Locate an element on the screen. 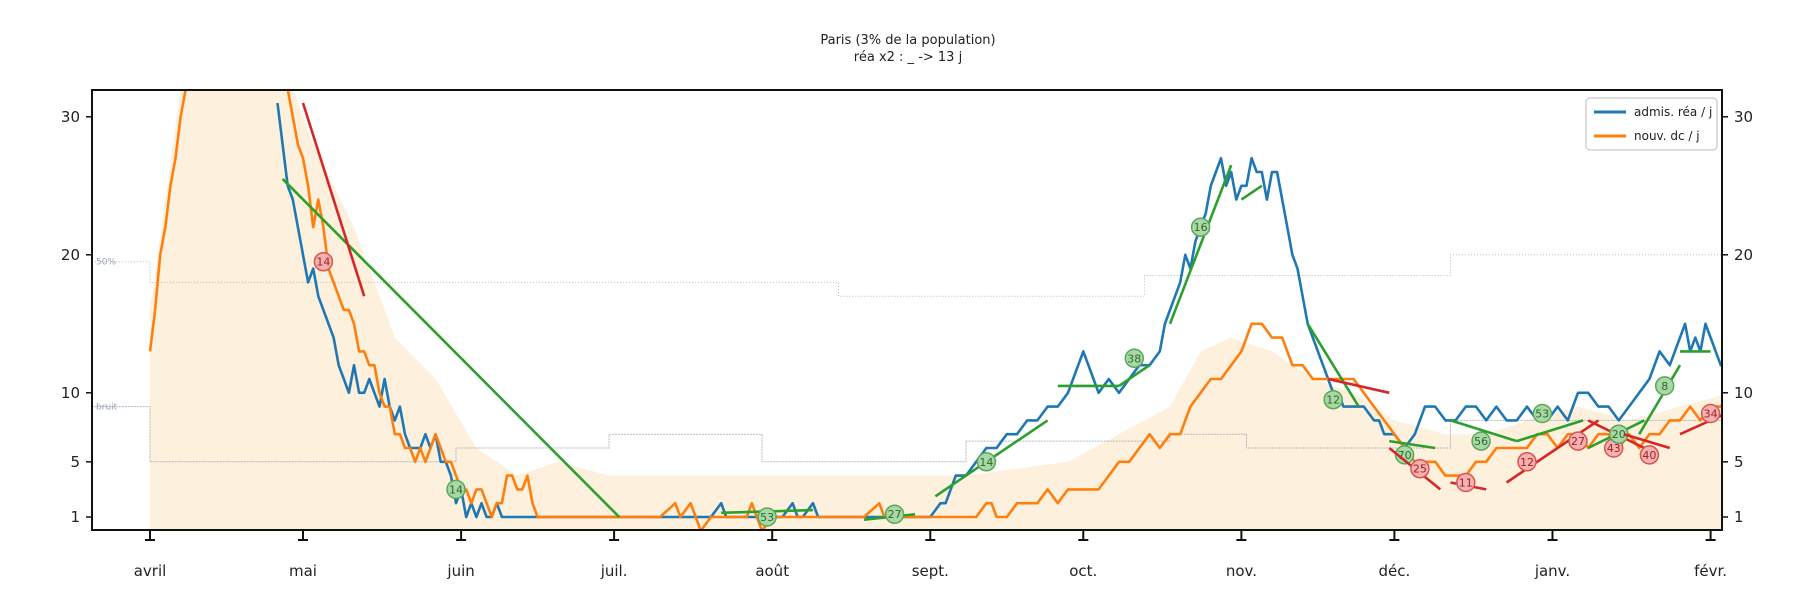 The width and height of the screenshot is (1816, 600). fit-label: 25 is located at coordinates (1420, 469).